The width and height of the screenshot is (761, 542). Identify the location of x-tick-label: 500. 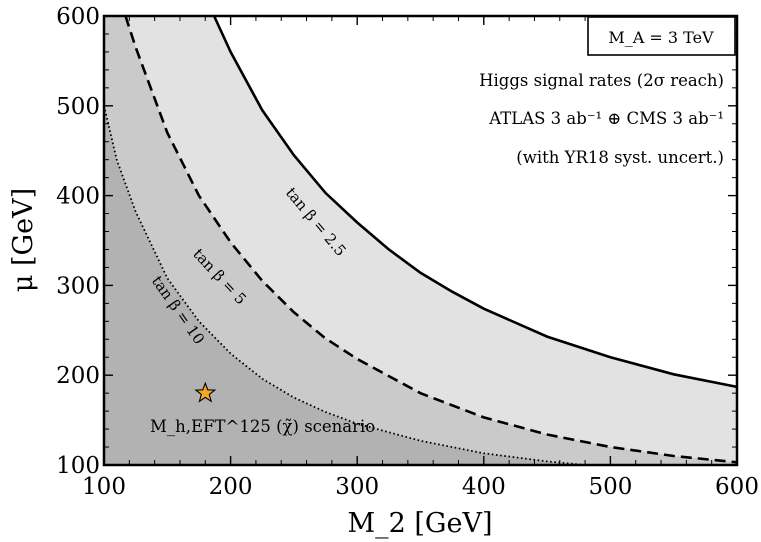
(610, 487).